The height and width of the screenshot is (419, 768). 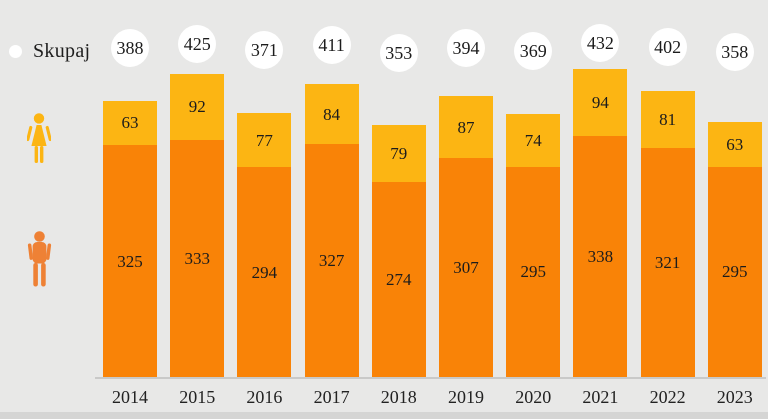 I want to click on bar-segment-female-2014: 63, so click(x=130, y=123).